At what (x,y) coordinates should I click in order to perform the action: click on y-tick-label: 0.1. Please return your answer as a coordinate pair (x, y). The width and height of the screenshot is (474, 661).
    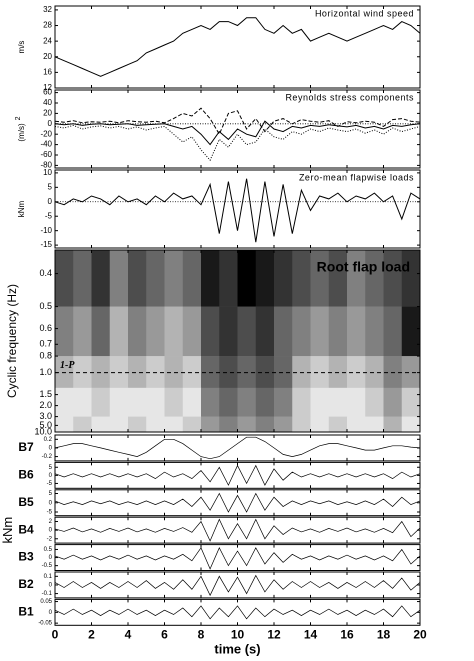
    Looking at the image, I should click on (48, 577).